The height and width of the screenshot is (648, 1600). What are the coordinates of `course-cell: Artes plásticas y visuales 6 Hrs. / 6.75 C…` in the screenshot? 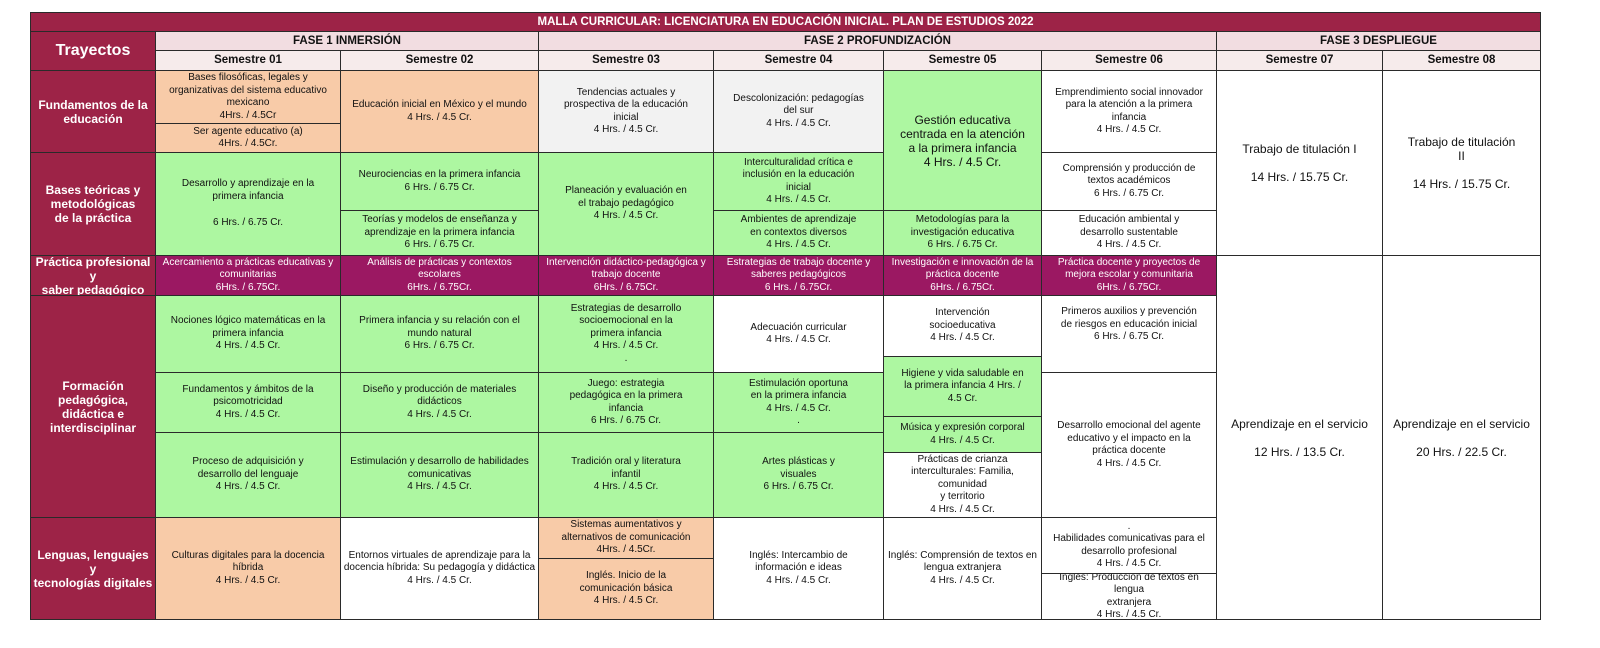 It's located at (798, 475).